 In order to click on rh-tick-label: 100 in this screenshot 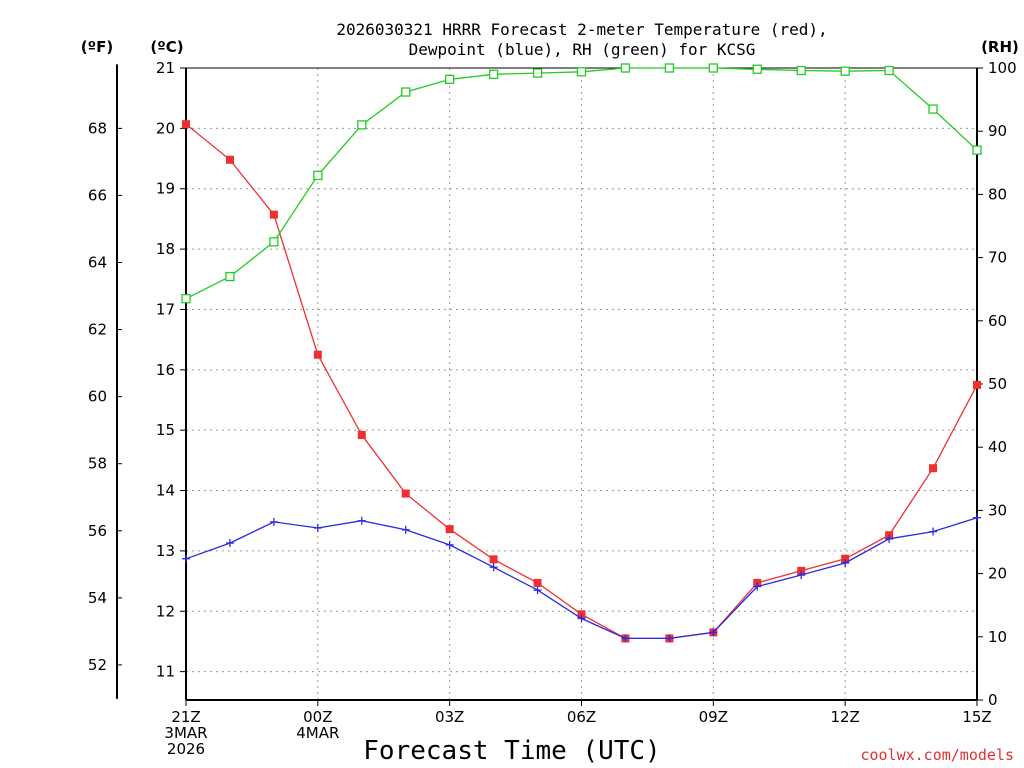, I will do `click(1002, 68)`.